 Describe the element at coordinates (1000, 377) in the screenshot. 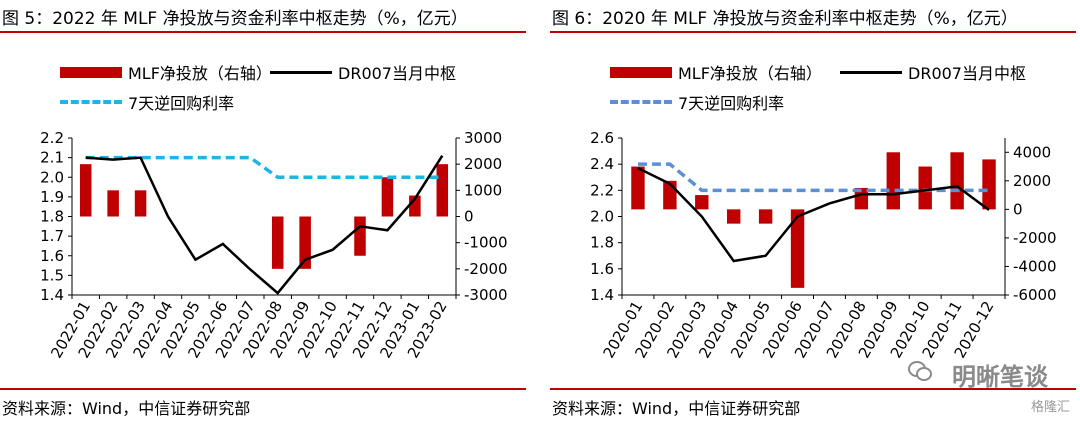

I see `watermark-text: 明晰笔谈` at that location.